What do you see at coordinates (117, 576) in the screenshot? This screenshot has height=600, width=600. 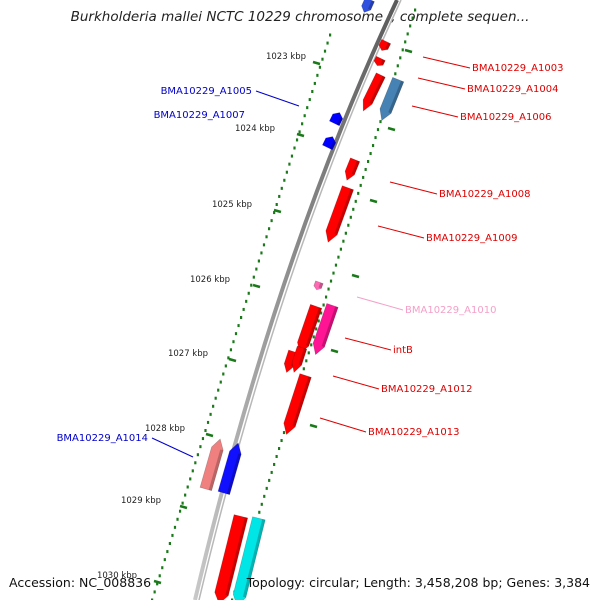 I see `tick-label: 1030 kbp` at bounding box center [117, 576].